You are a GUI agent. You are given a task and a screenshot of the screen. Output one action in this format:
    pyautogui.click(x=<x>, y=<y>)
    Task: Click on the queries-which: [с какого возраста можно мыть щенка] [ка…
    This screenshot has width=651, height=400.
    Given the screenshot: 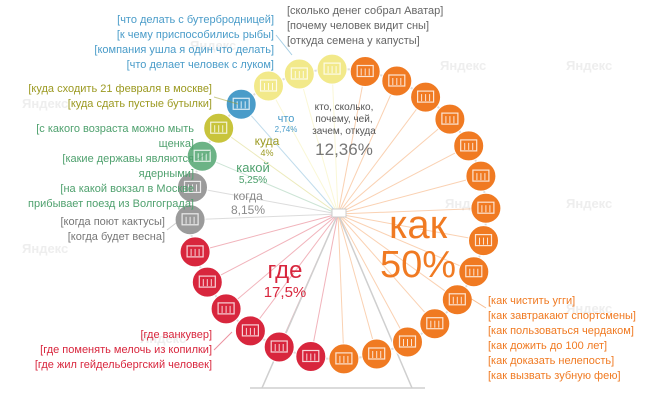 What is the action you would take?
    pyautogui.click(x=107, y=167)
    